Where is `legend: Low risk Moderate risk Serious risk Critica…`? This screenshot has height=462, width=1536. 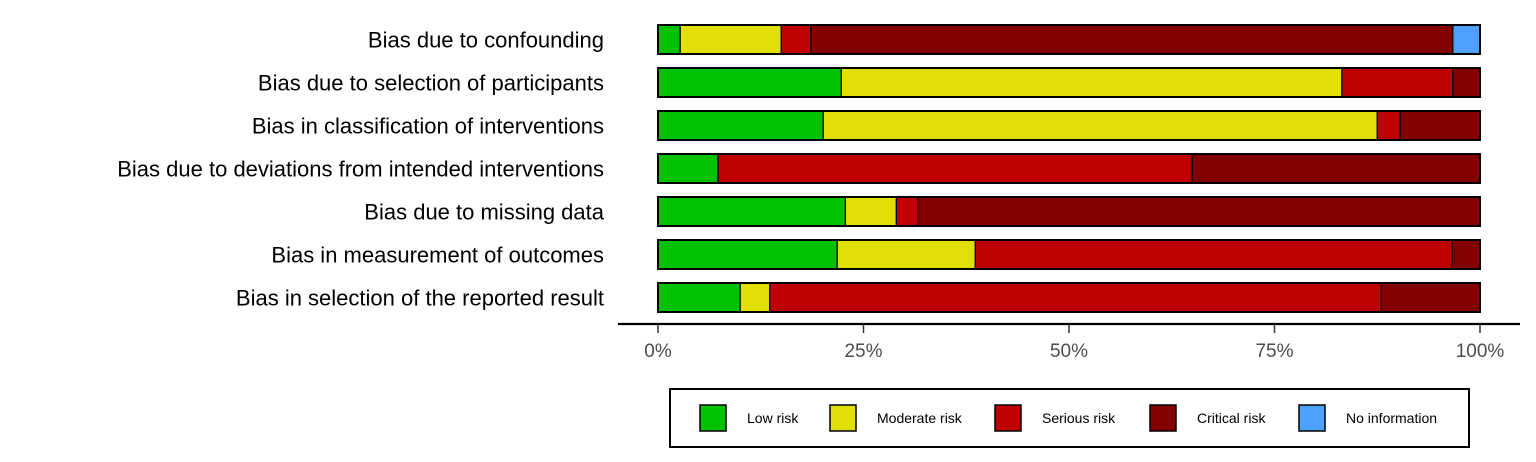
legend: Low risk Moderate risk Serious risk Critica… is located at coordinates (1069, 418).